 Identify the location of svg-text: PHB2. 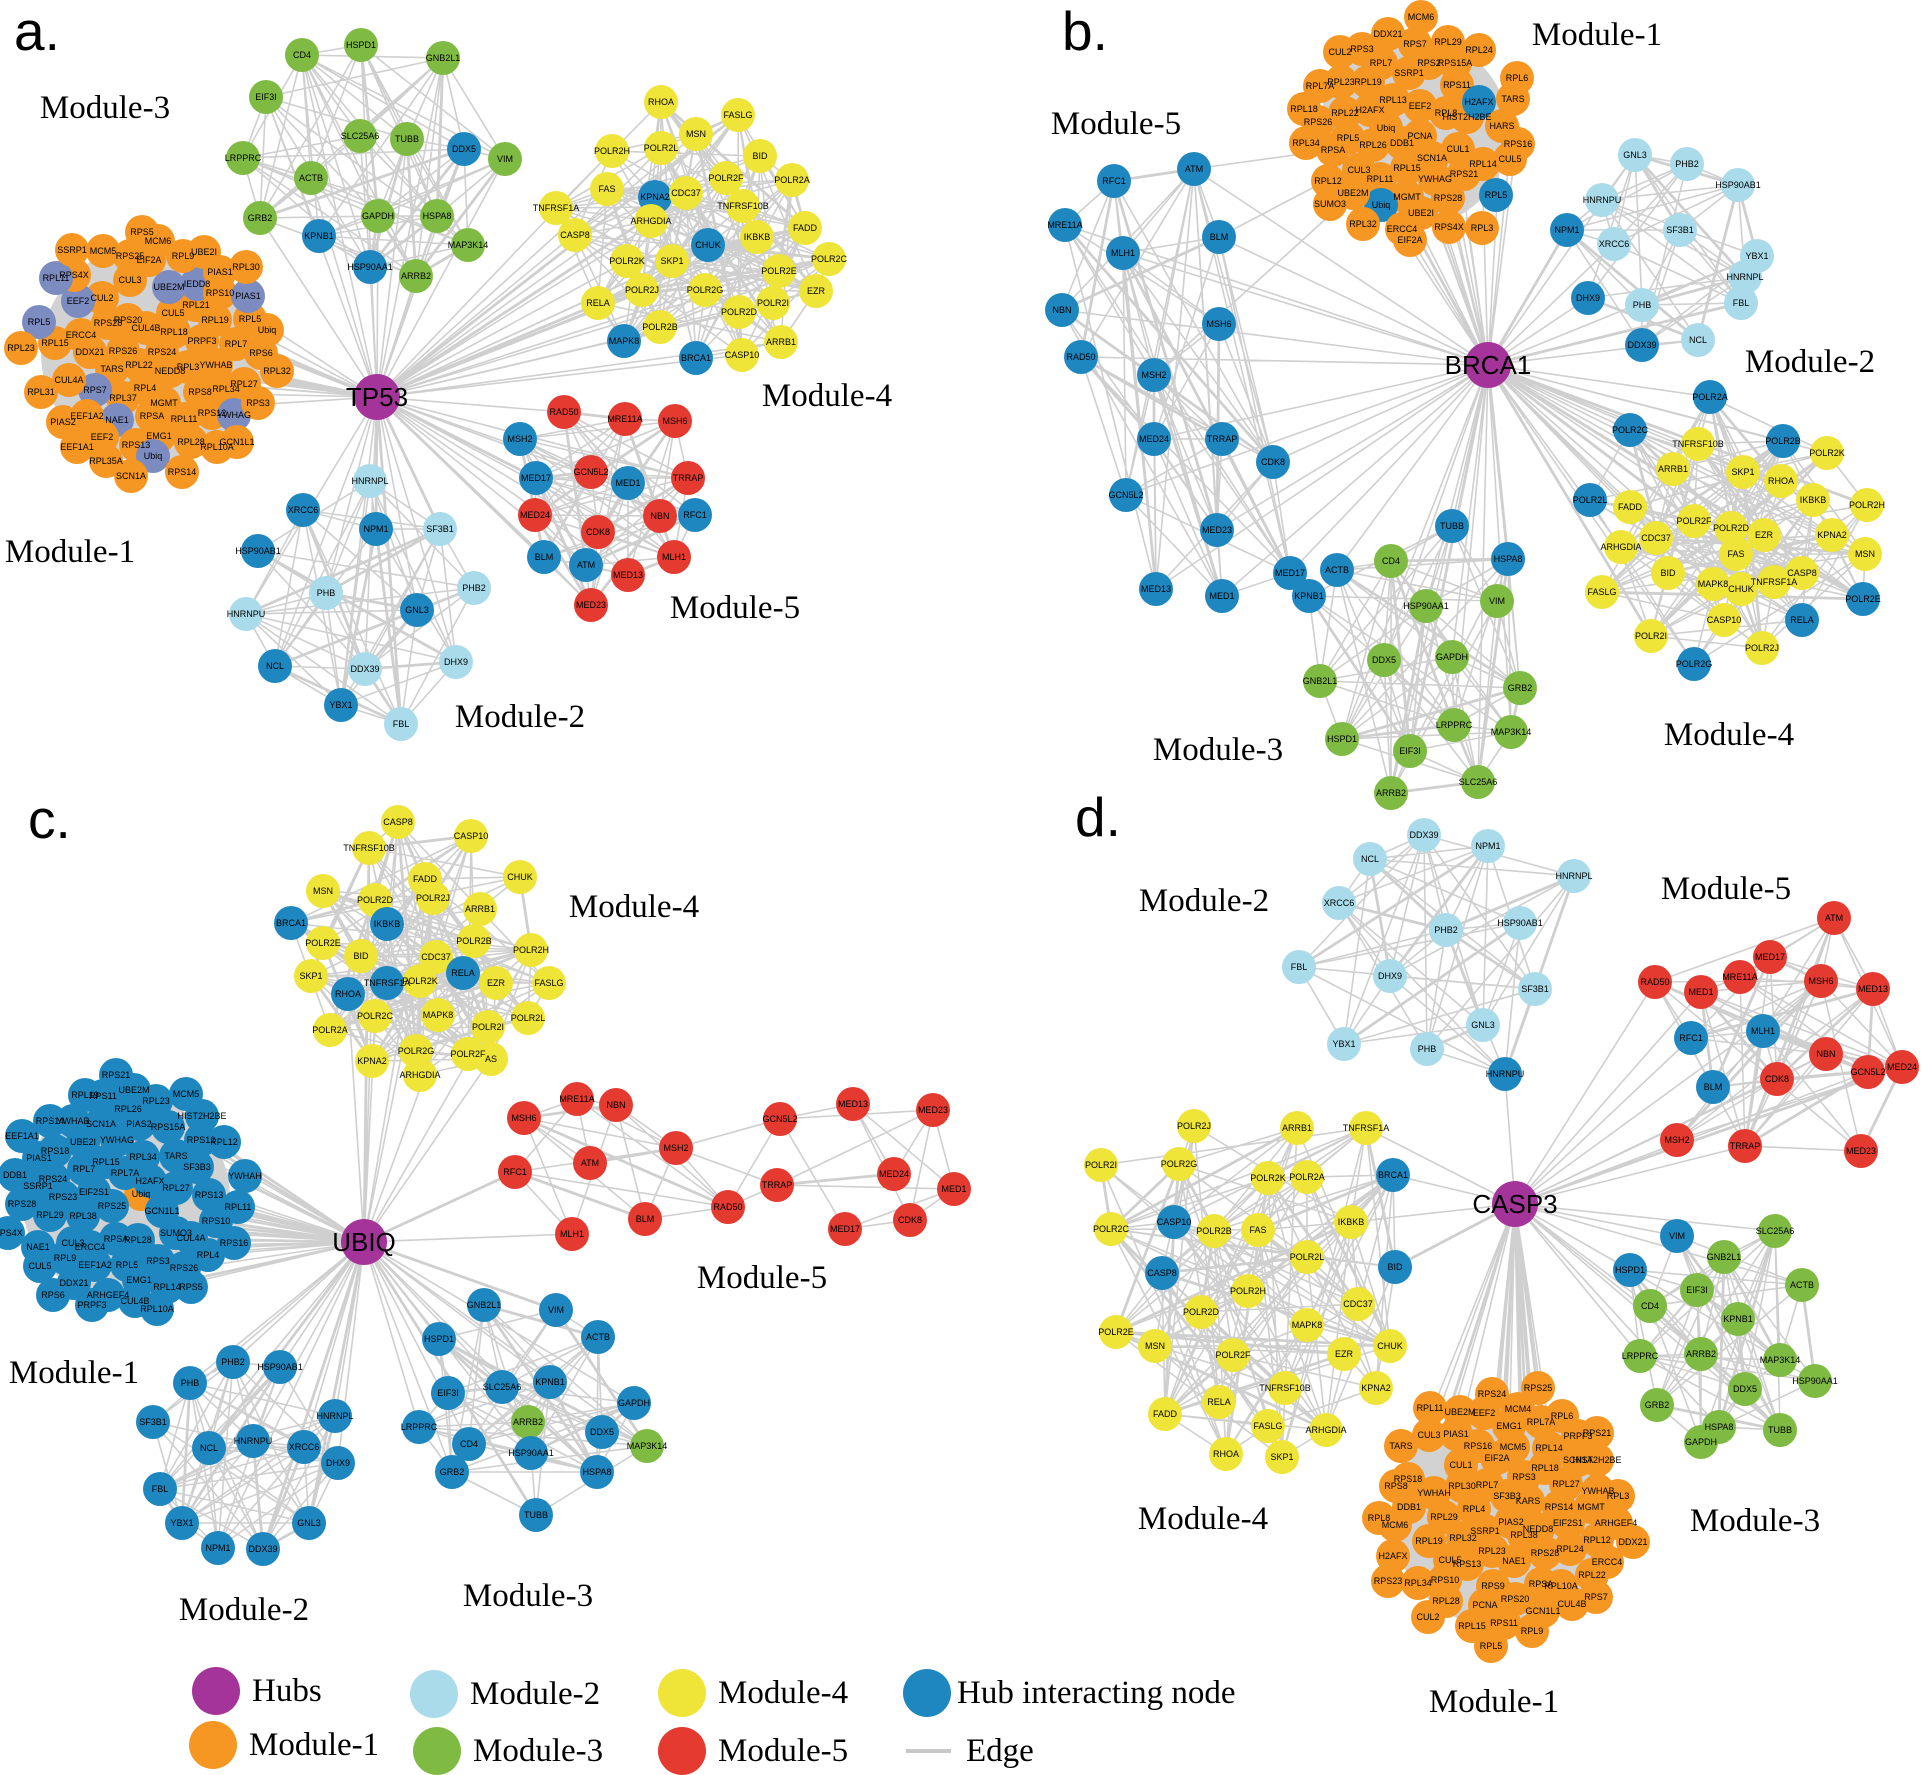
(474, 588).